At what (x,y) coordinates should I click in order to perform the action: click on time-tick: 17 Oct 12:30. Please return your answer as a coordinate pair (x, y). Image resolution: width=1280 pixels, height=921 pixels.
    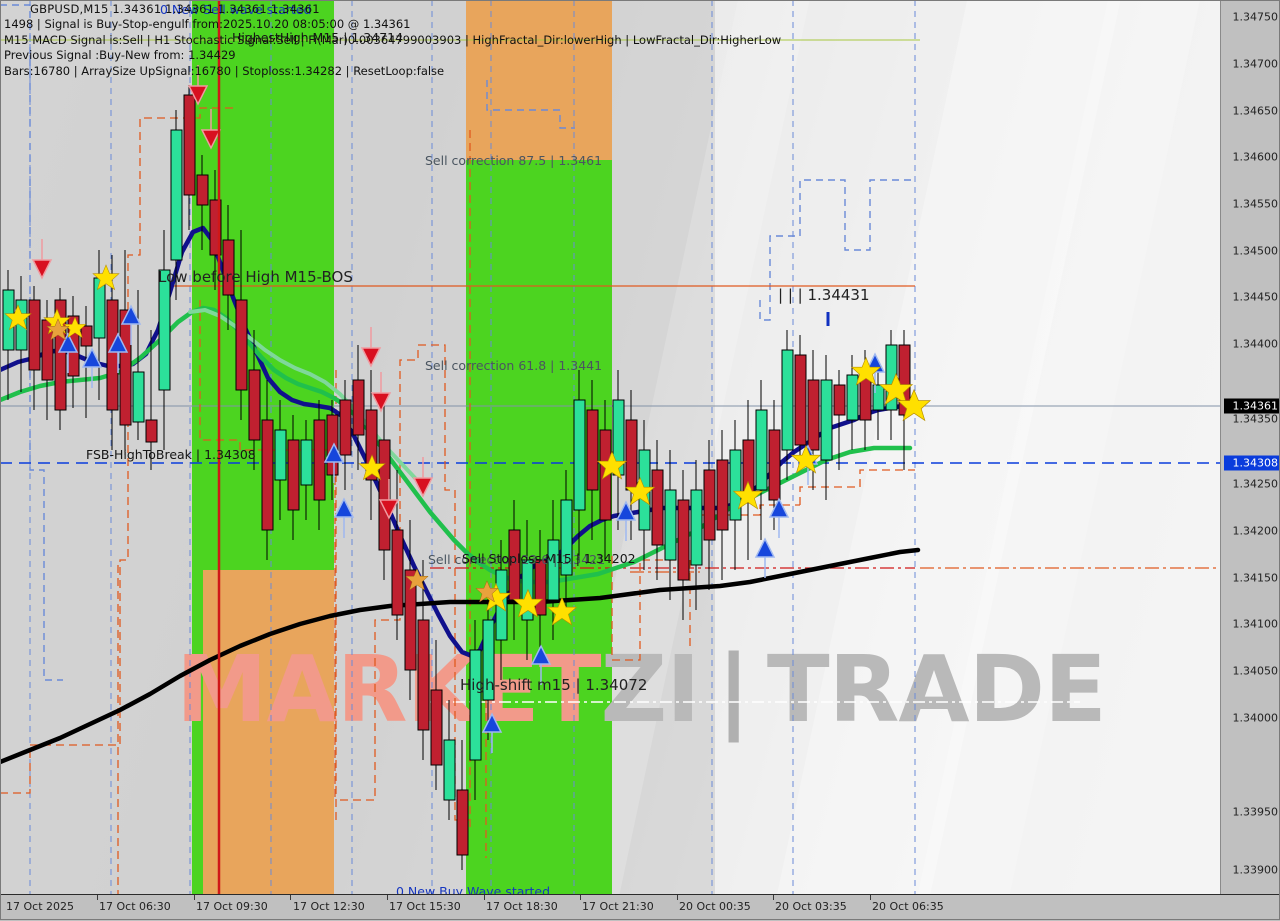
    Looking at the image, I should click on (329, 906).